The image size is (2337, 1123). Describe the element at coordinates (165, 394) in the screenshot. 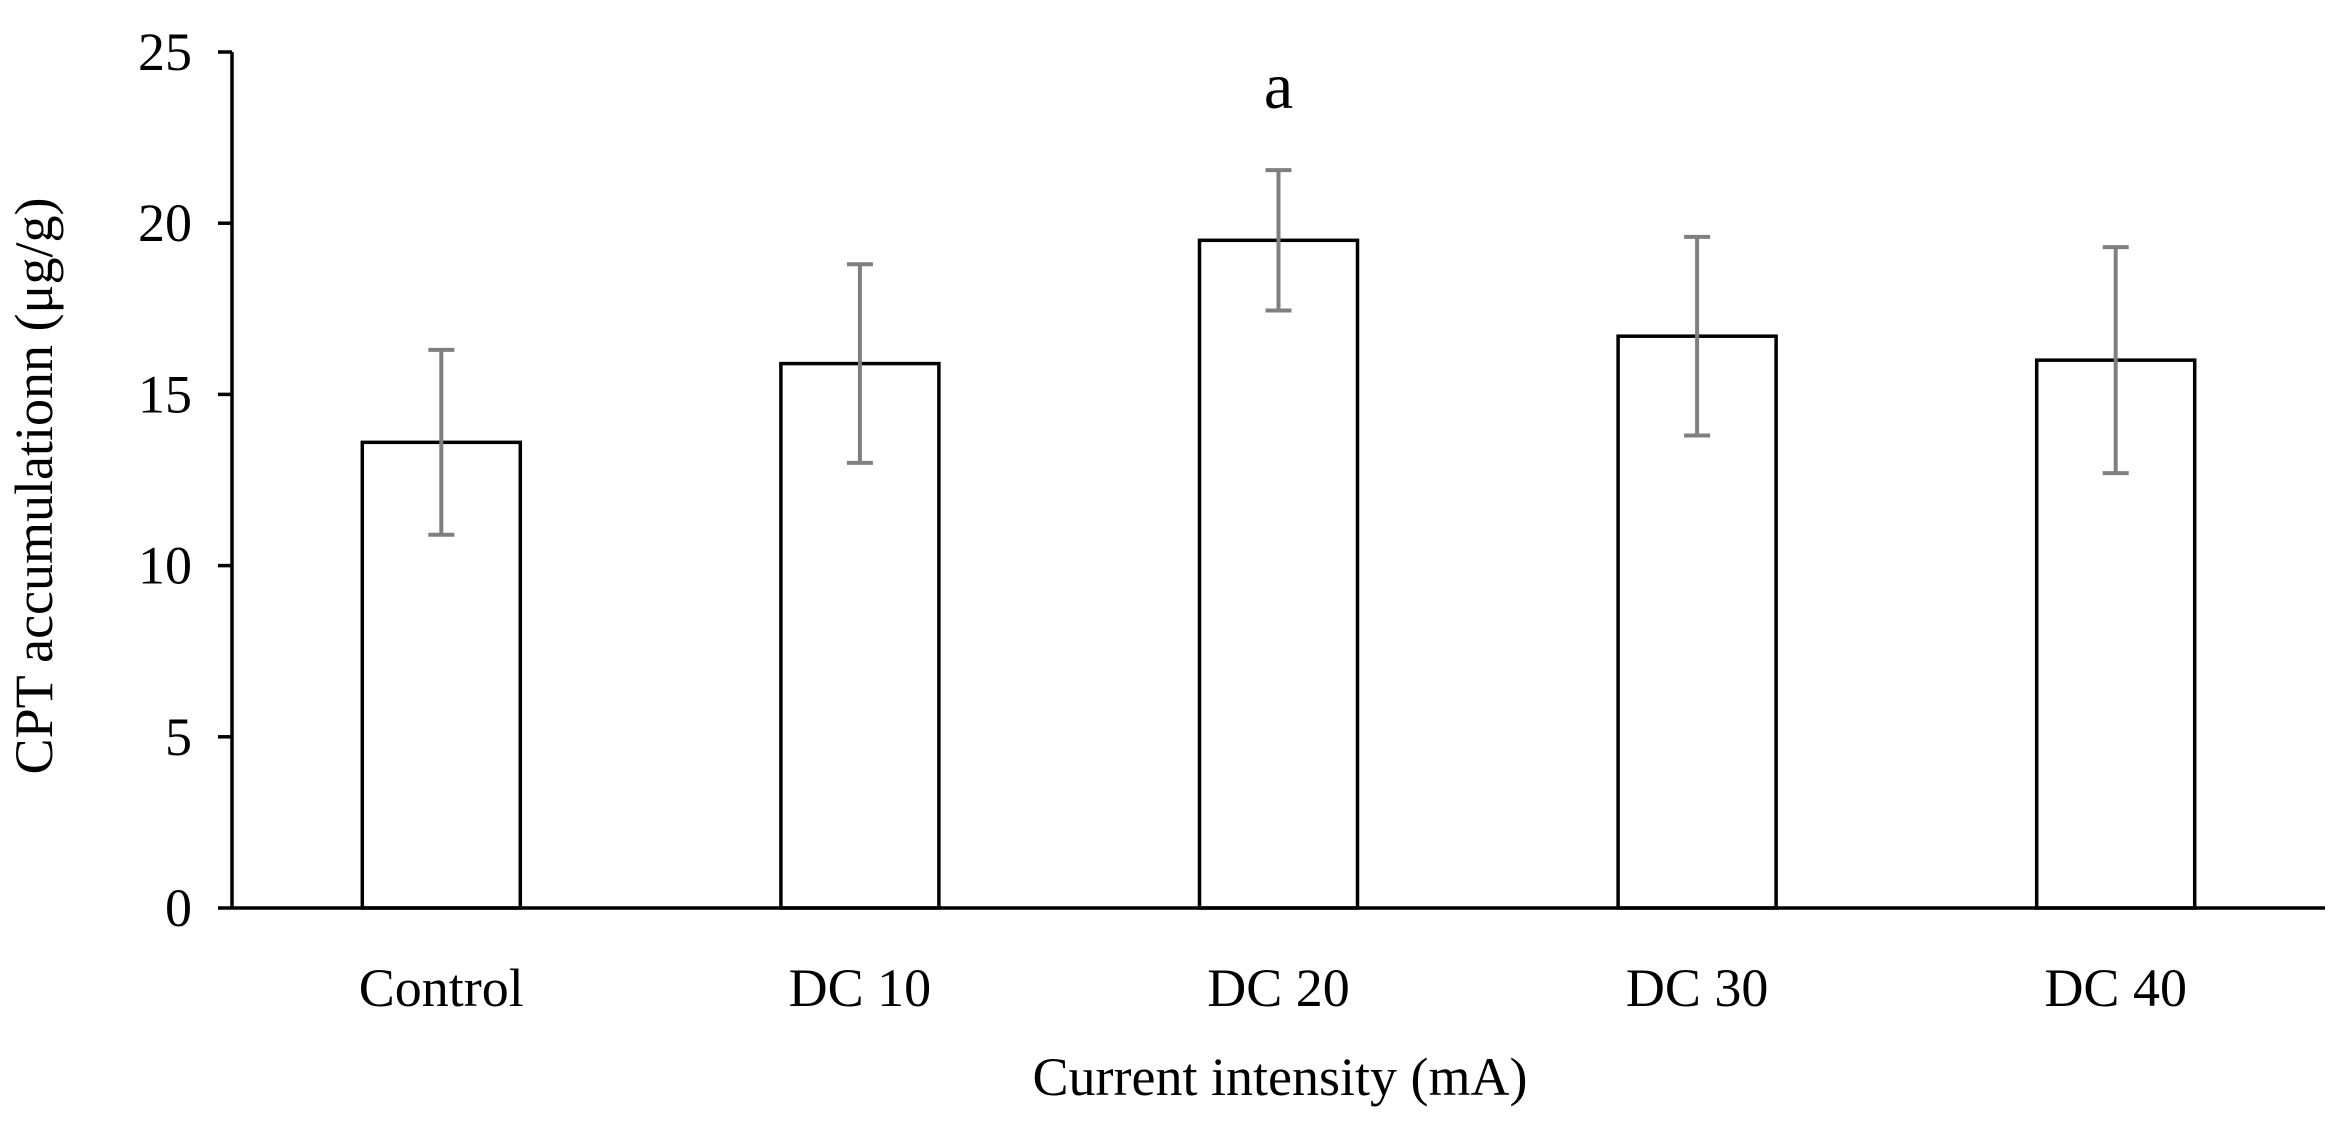

I see `y-tick-label-15: 15` at that location.